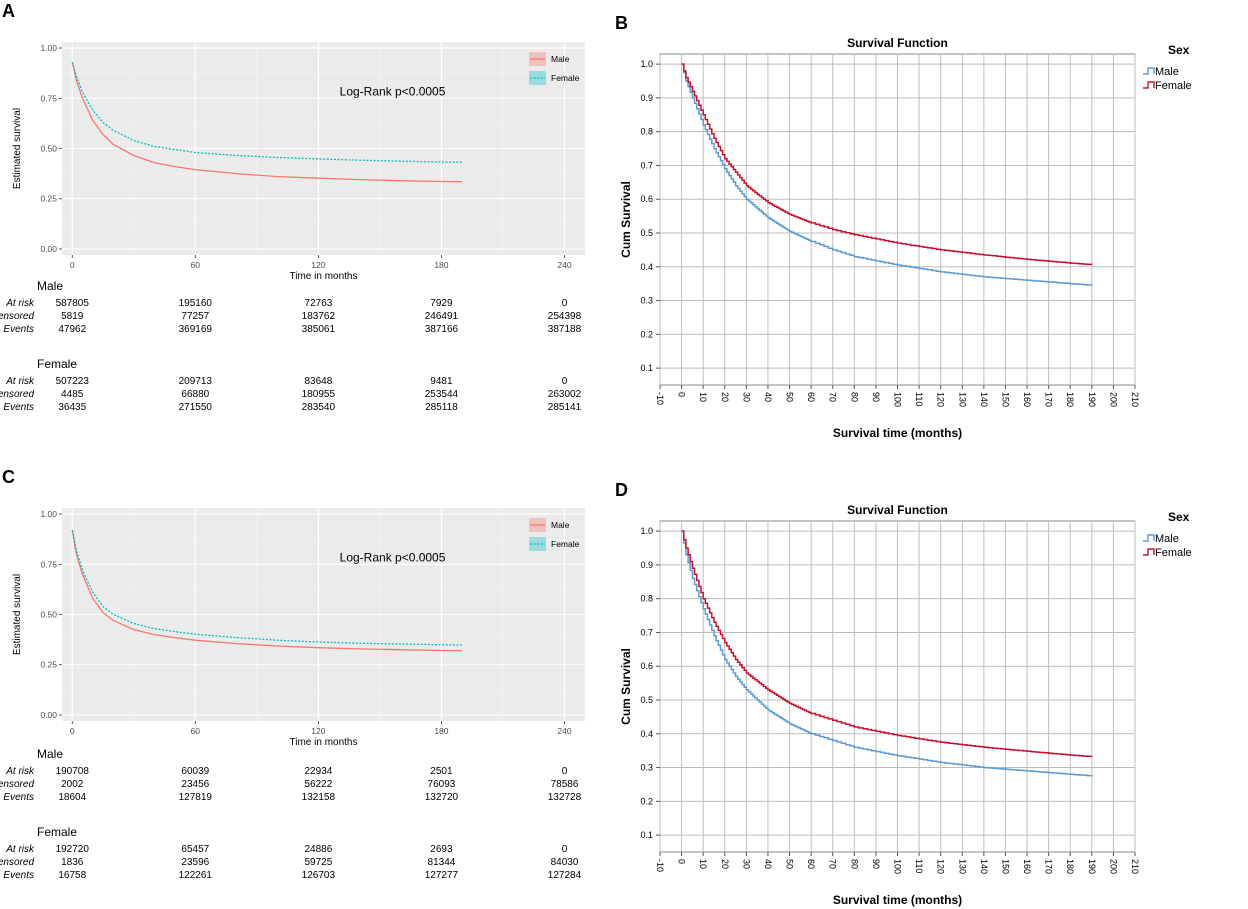  I want to click on risk-table-cell: 72763, so click(318, 303).